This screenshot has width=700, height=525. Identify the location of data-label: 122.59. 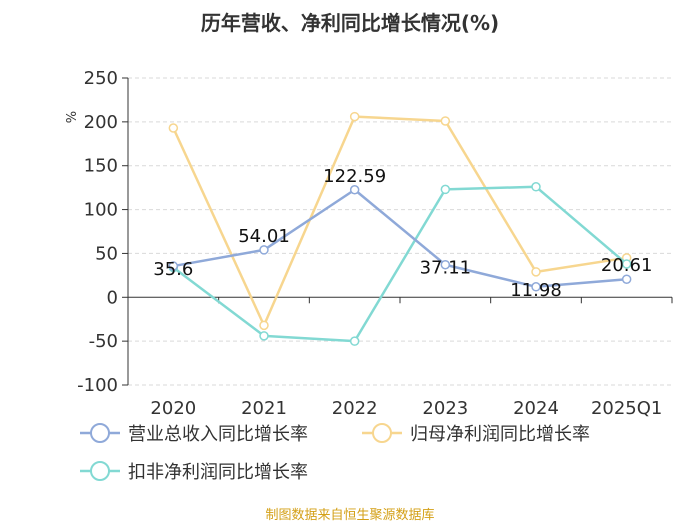
(354, 176).